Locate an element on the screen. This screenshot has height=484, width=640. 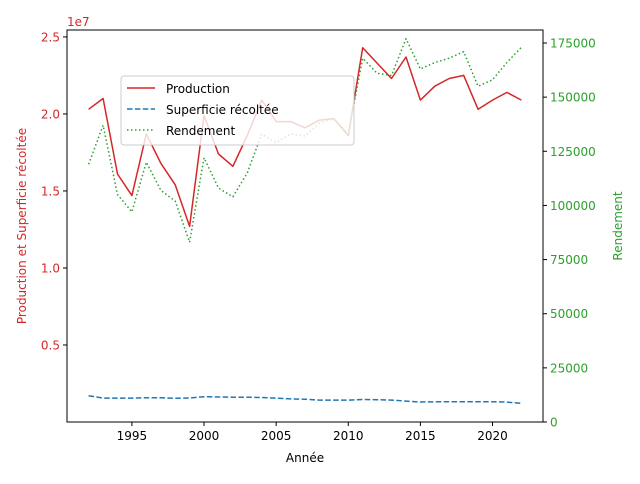
y-right-tick-label: 50000 is located at coordinates (569, 314).